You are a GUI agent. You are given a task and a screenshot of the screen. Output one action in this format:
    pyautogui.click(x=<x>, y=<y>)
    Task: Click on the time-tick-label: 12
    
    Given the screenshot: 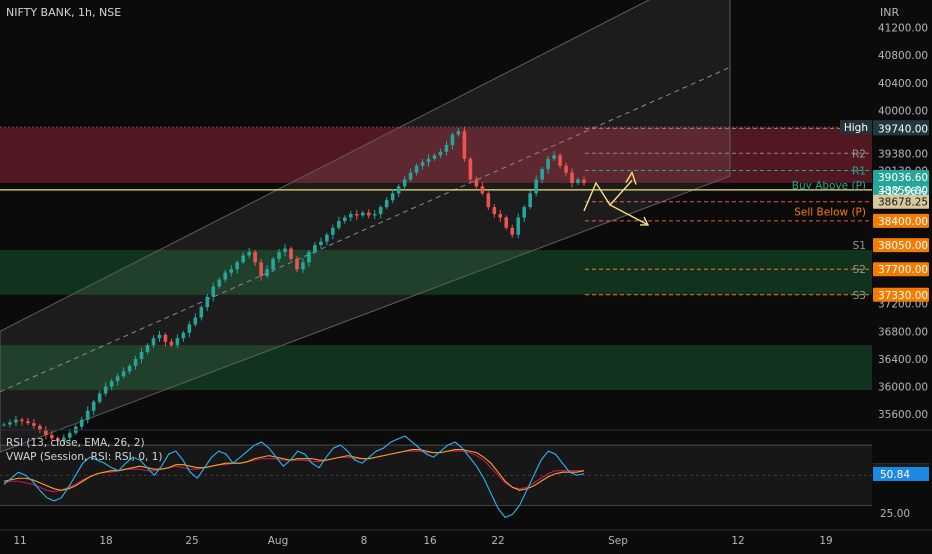 What is the action you would take?
    pyautogui.click(x=737, y=541)
    